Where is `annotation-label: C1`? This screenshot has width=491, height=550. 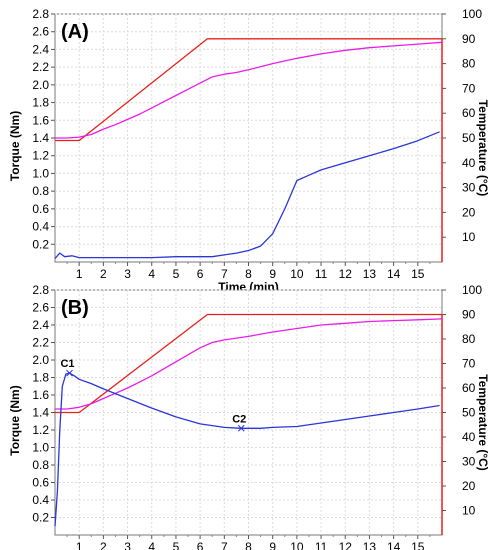 annotation-label: C1 is located at coordinates (67, 364).